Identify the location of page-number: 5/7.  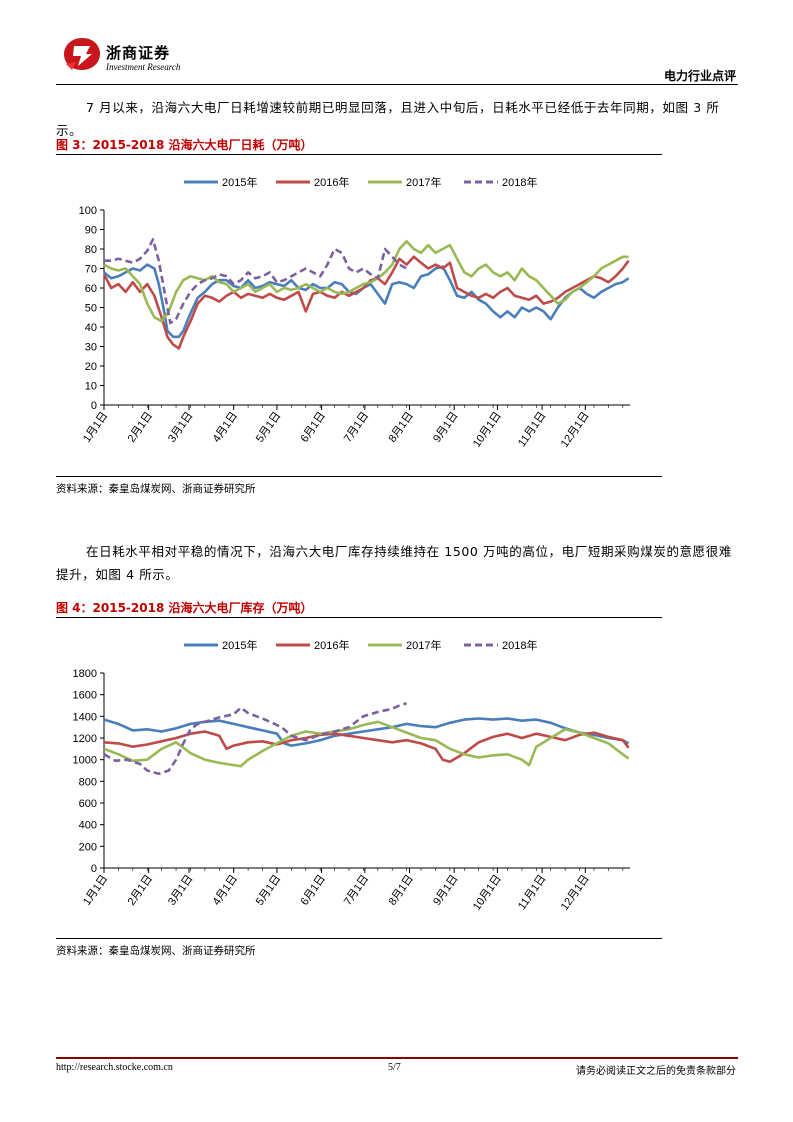
(394, 1067).